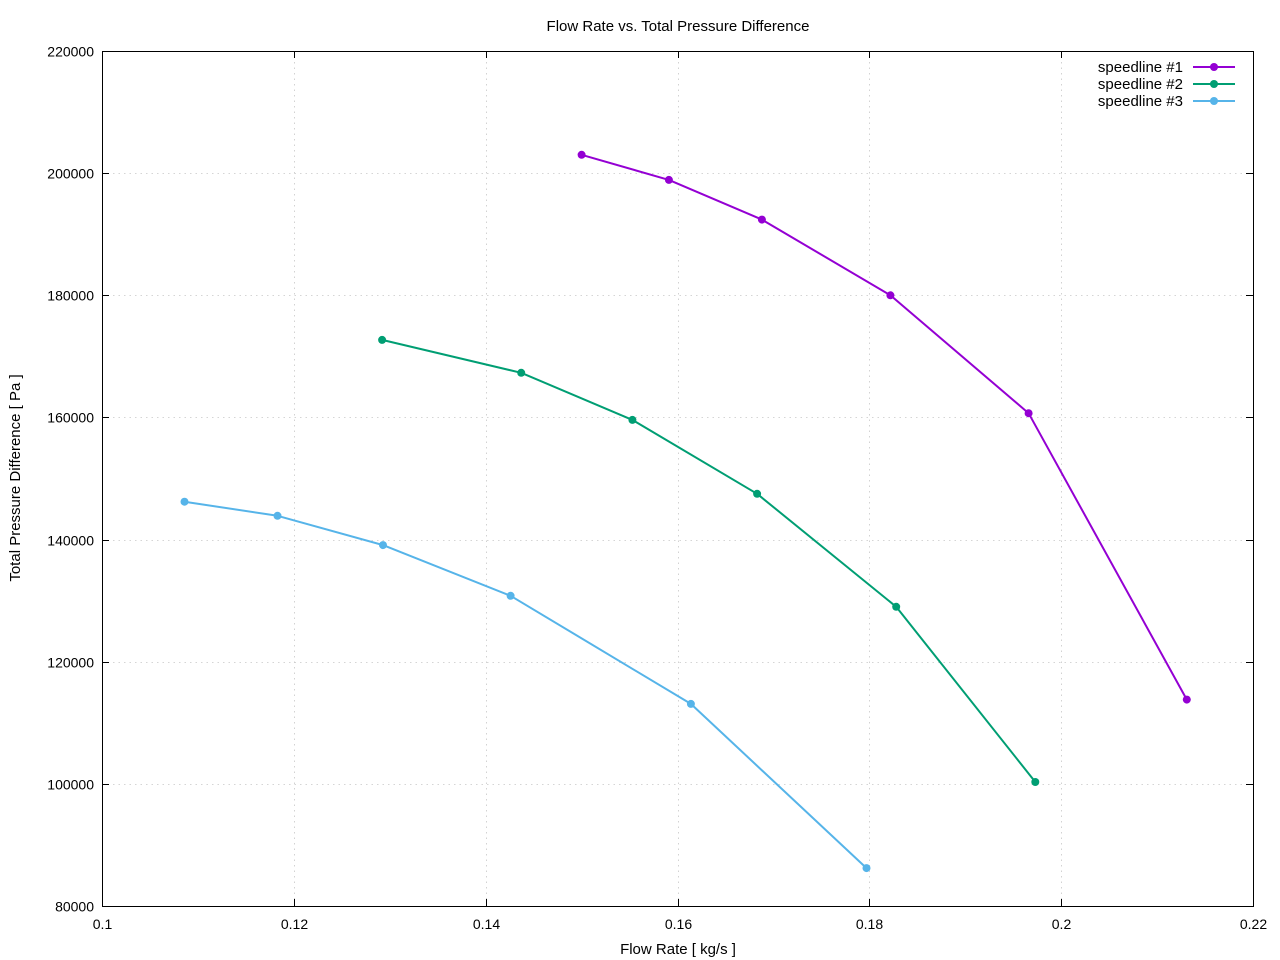 The width and height of the screenshot is (1280, 960). What do you see at coordinates (15, 477) in the screenshot?
I see `y-axis-label: Total Pressure Difference [ Pa ]` at bounding box center [15, 477].